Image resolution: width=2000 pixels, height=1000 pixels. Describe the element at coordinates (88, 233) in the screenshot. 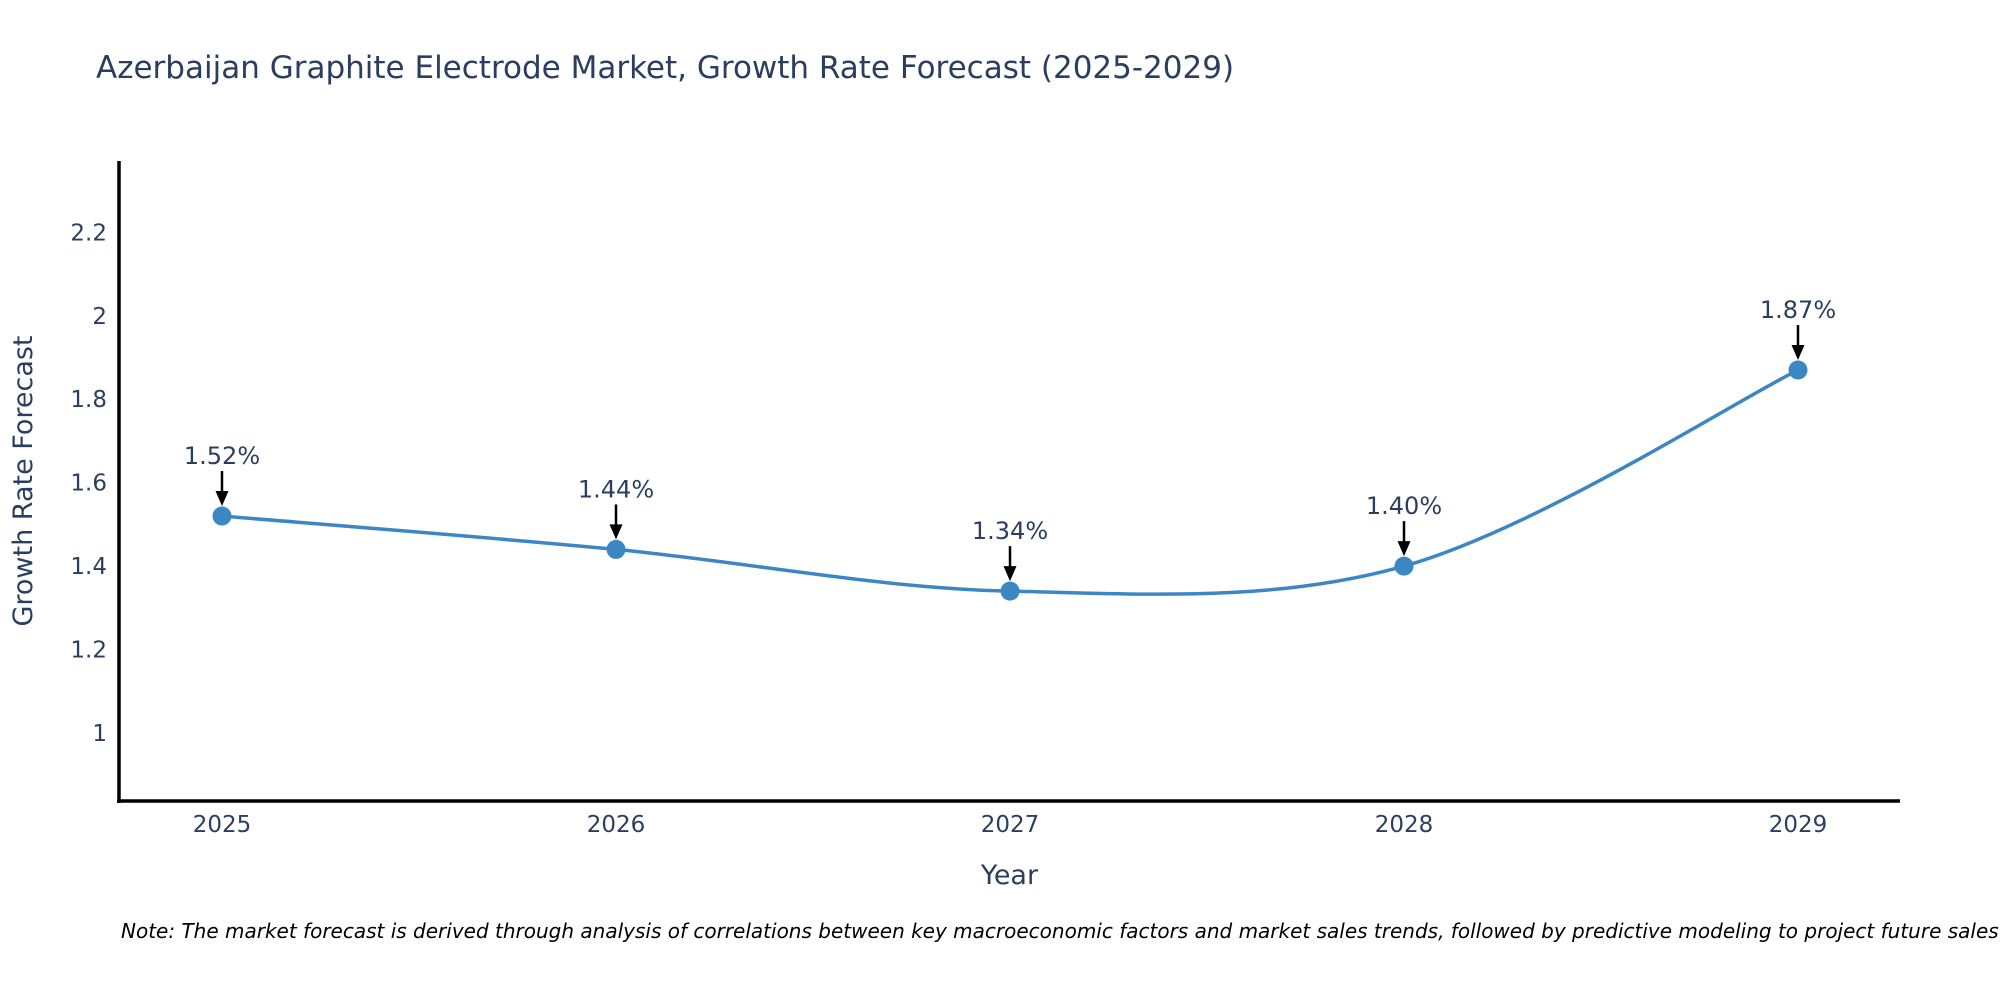

I see `y-tick-label: 2.2` at that location.